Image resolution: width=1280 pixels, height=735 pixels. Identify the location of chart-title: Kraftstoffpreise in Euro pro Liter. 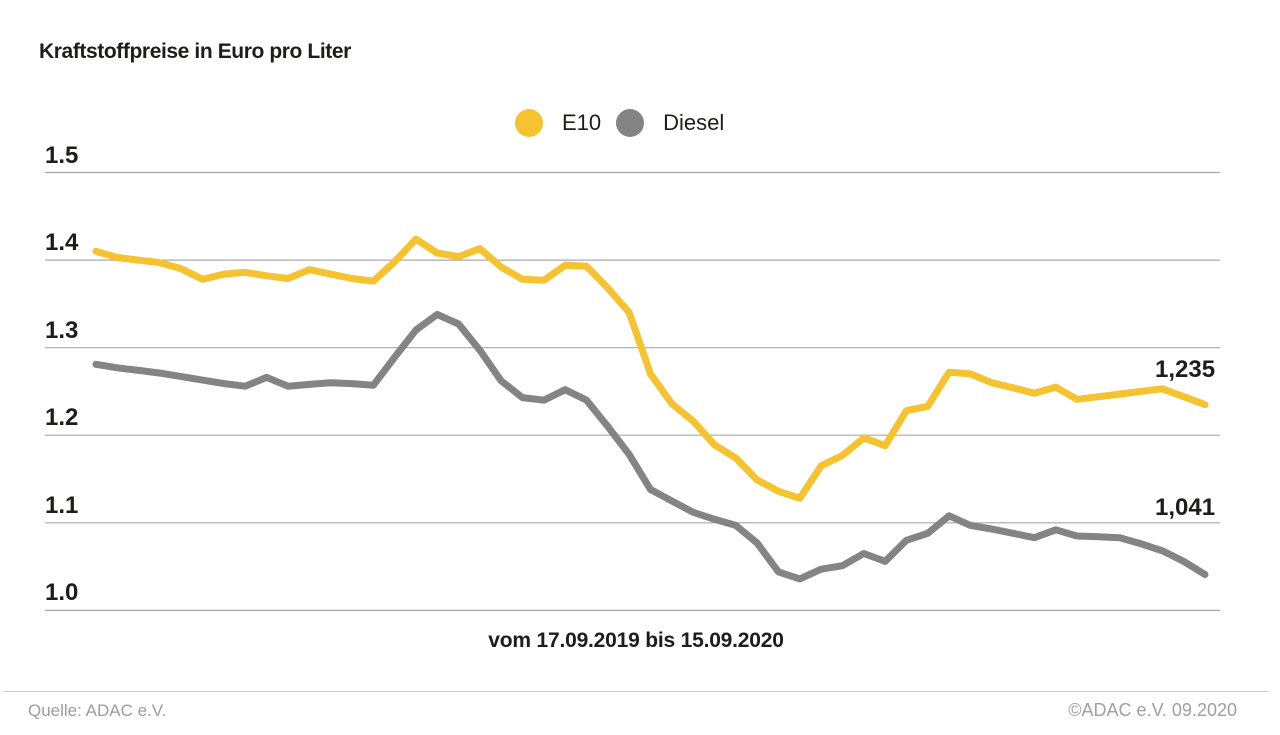
(195, 51).